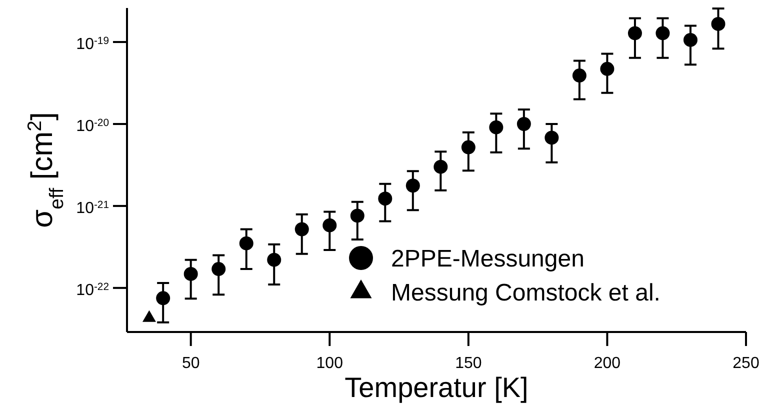  Describe the element at coordinates (191, 363) in the screenshot. I see `x-tick-label: 50` at that location.